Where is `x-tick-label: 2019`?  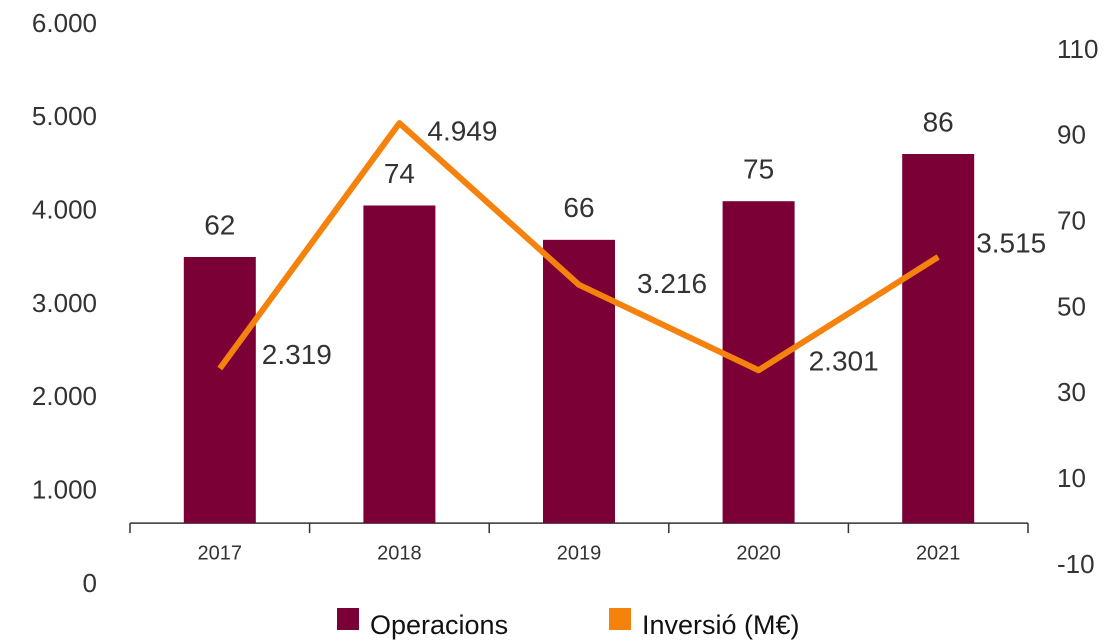
x-tick-label: 2019 is located at coordinates (579, 553).